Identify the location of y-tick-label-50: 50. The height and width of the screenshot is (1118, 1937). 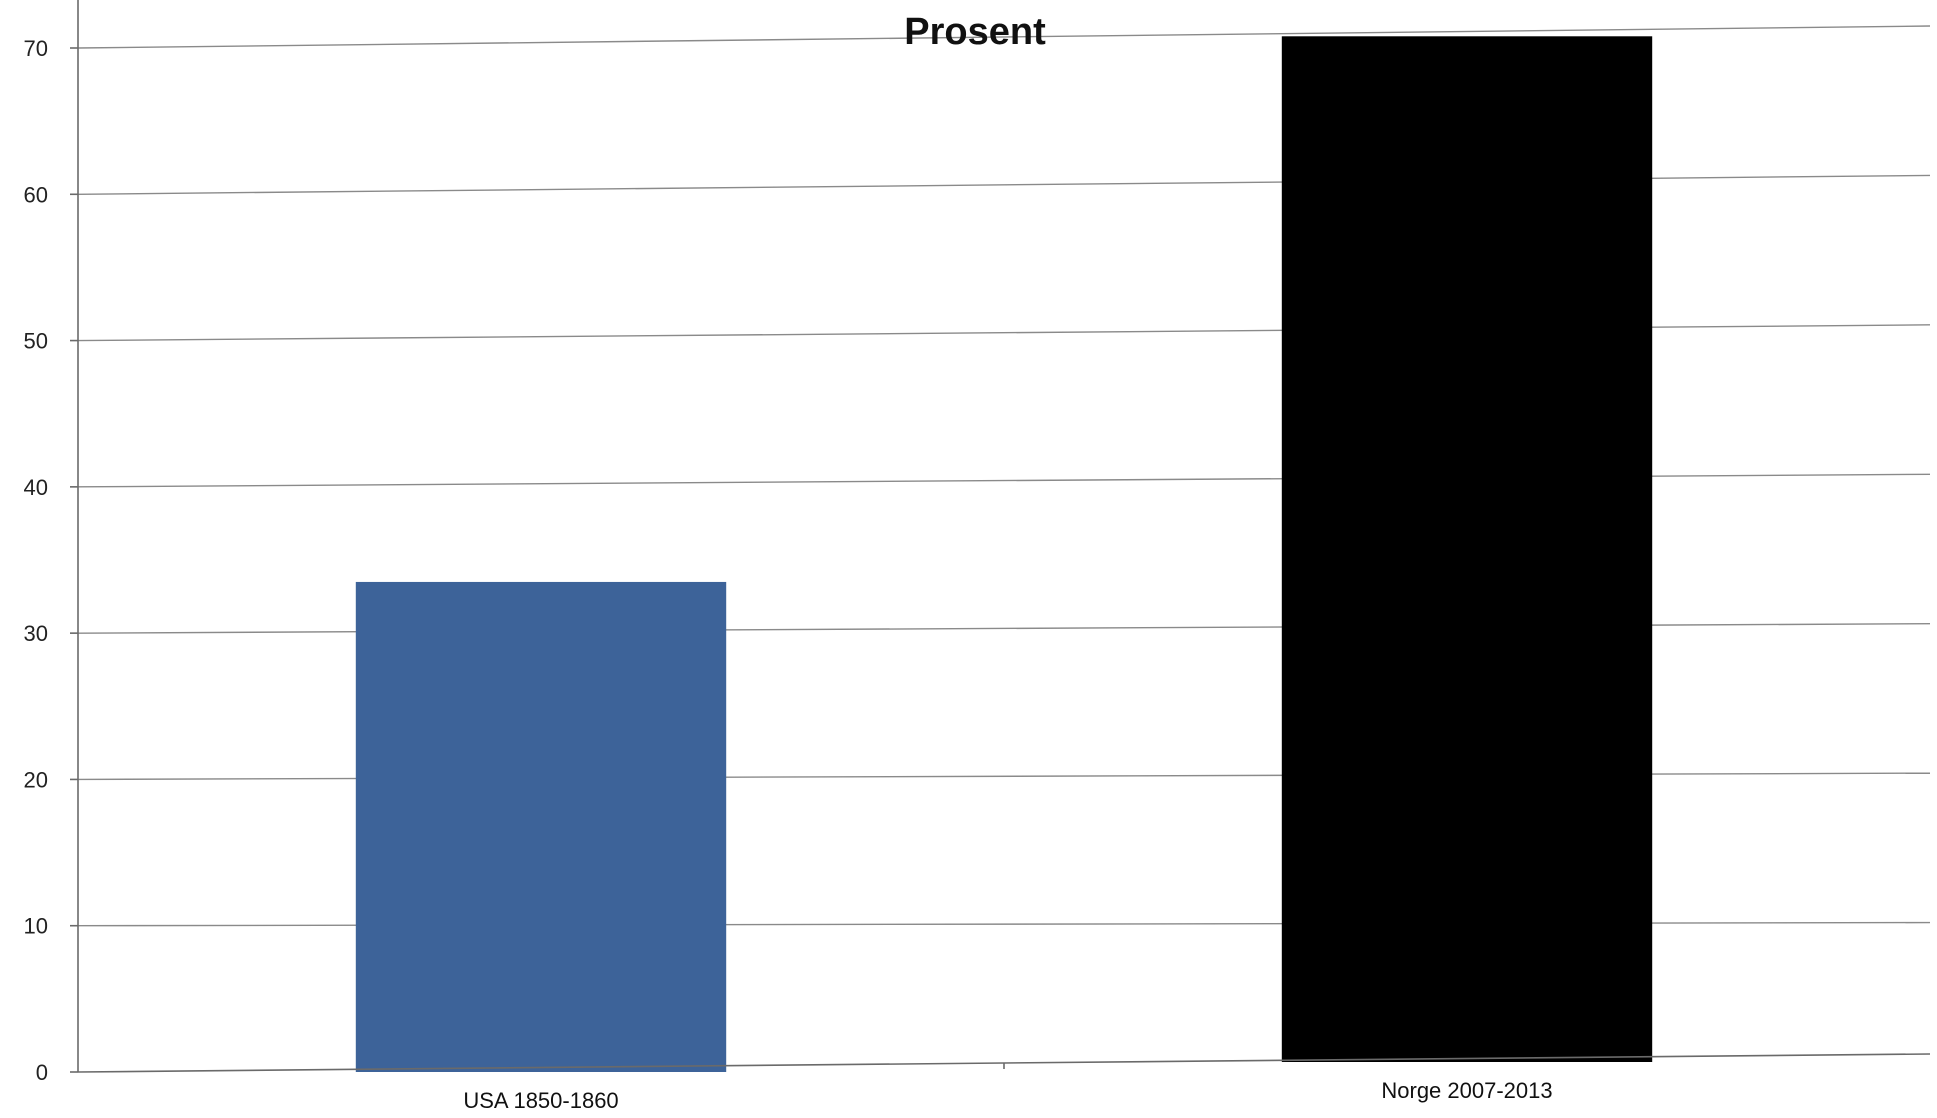
(36, 341).